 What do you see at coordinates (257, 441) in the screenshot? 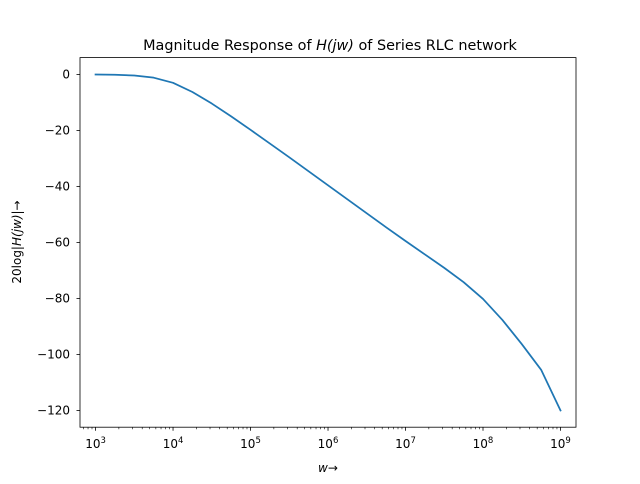
I see `x-tick-exponent: 5` at bounding box center [257, 441].